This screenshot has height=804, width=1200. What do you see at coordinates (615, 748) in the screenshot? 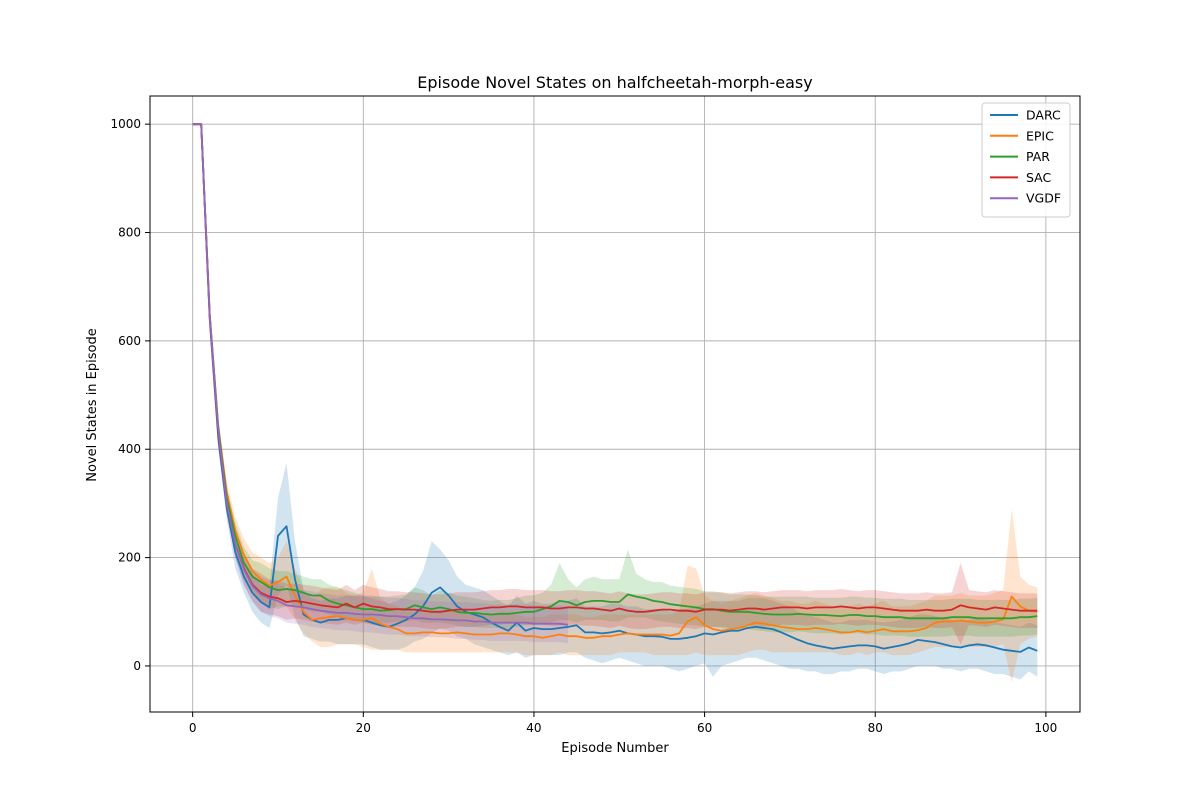
I see `x-axis-label: Episode Number` at bounding box center [615, 748].